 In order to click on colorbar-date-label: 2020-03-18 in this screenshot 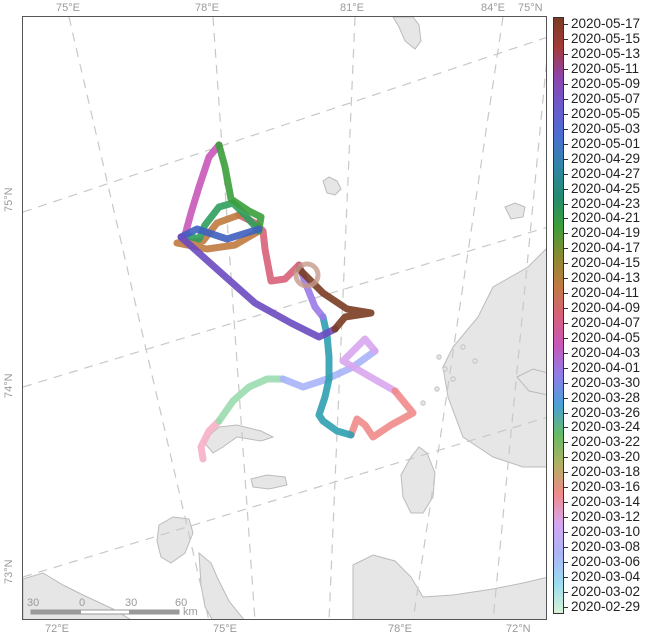, I will do `click(606, 472)`.